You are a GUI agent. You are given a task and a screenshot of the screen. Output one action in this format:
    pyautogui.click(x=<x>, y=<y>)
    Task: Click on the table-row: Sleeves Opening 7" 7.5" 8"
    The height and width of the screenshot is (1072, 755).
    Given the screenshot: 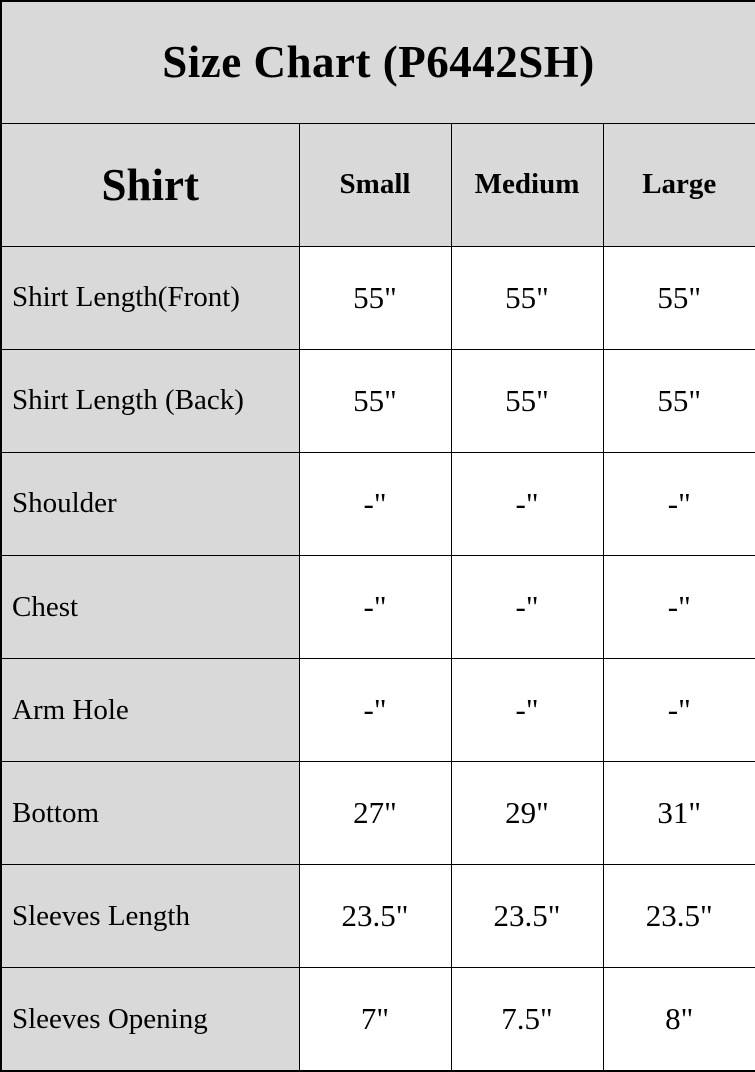 What is the action you would take?
    pyautogui.click(x=377, y=1019)
    